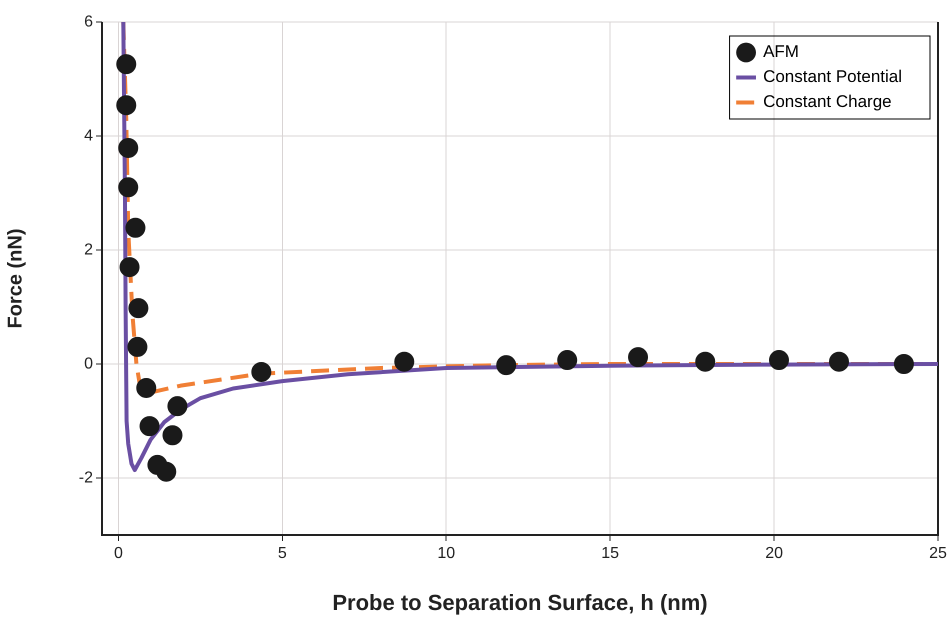 The width and height of the screenshot is (951, 621). Describe the element at coordinates (89, 363) in the screenshot. I see `y-tick-label: 0` at that location.